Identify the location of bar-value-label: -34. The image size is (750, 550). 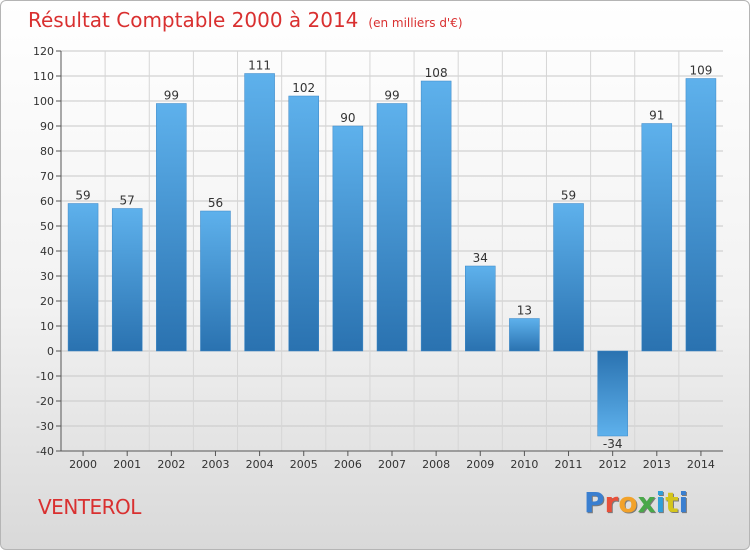
(613, 444).